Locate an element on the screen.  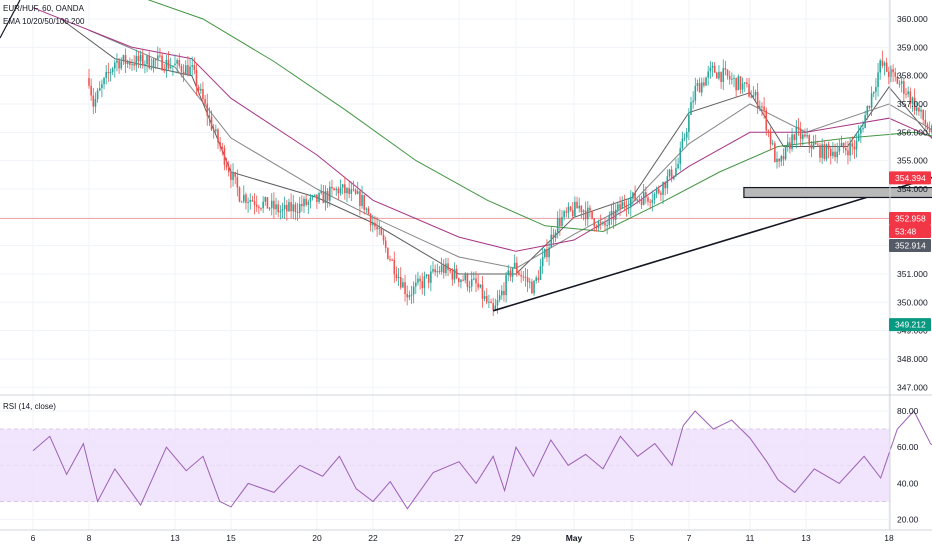
time-tick-10: 7 is located at coordinates (689, 538).